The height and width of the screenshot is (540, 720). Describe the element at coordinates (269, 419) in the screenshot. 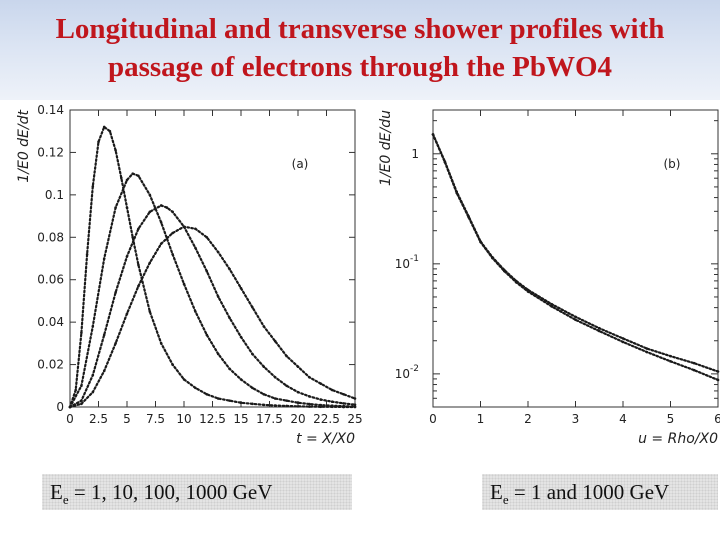

I see `x-tick-label: 17.5` at that location.